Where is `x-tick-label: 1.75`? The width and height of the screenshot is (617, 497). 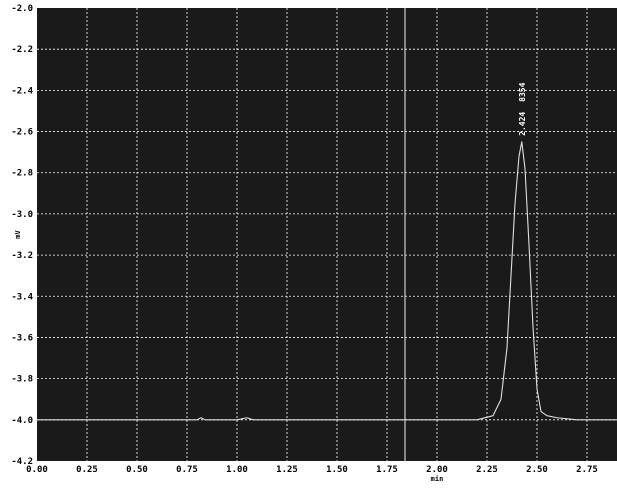 x-tick-label: 1.75 is located at coordinates (387, 470).